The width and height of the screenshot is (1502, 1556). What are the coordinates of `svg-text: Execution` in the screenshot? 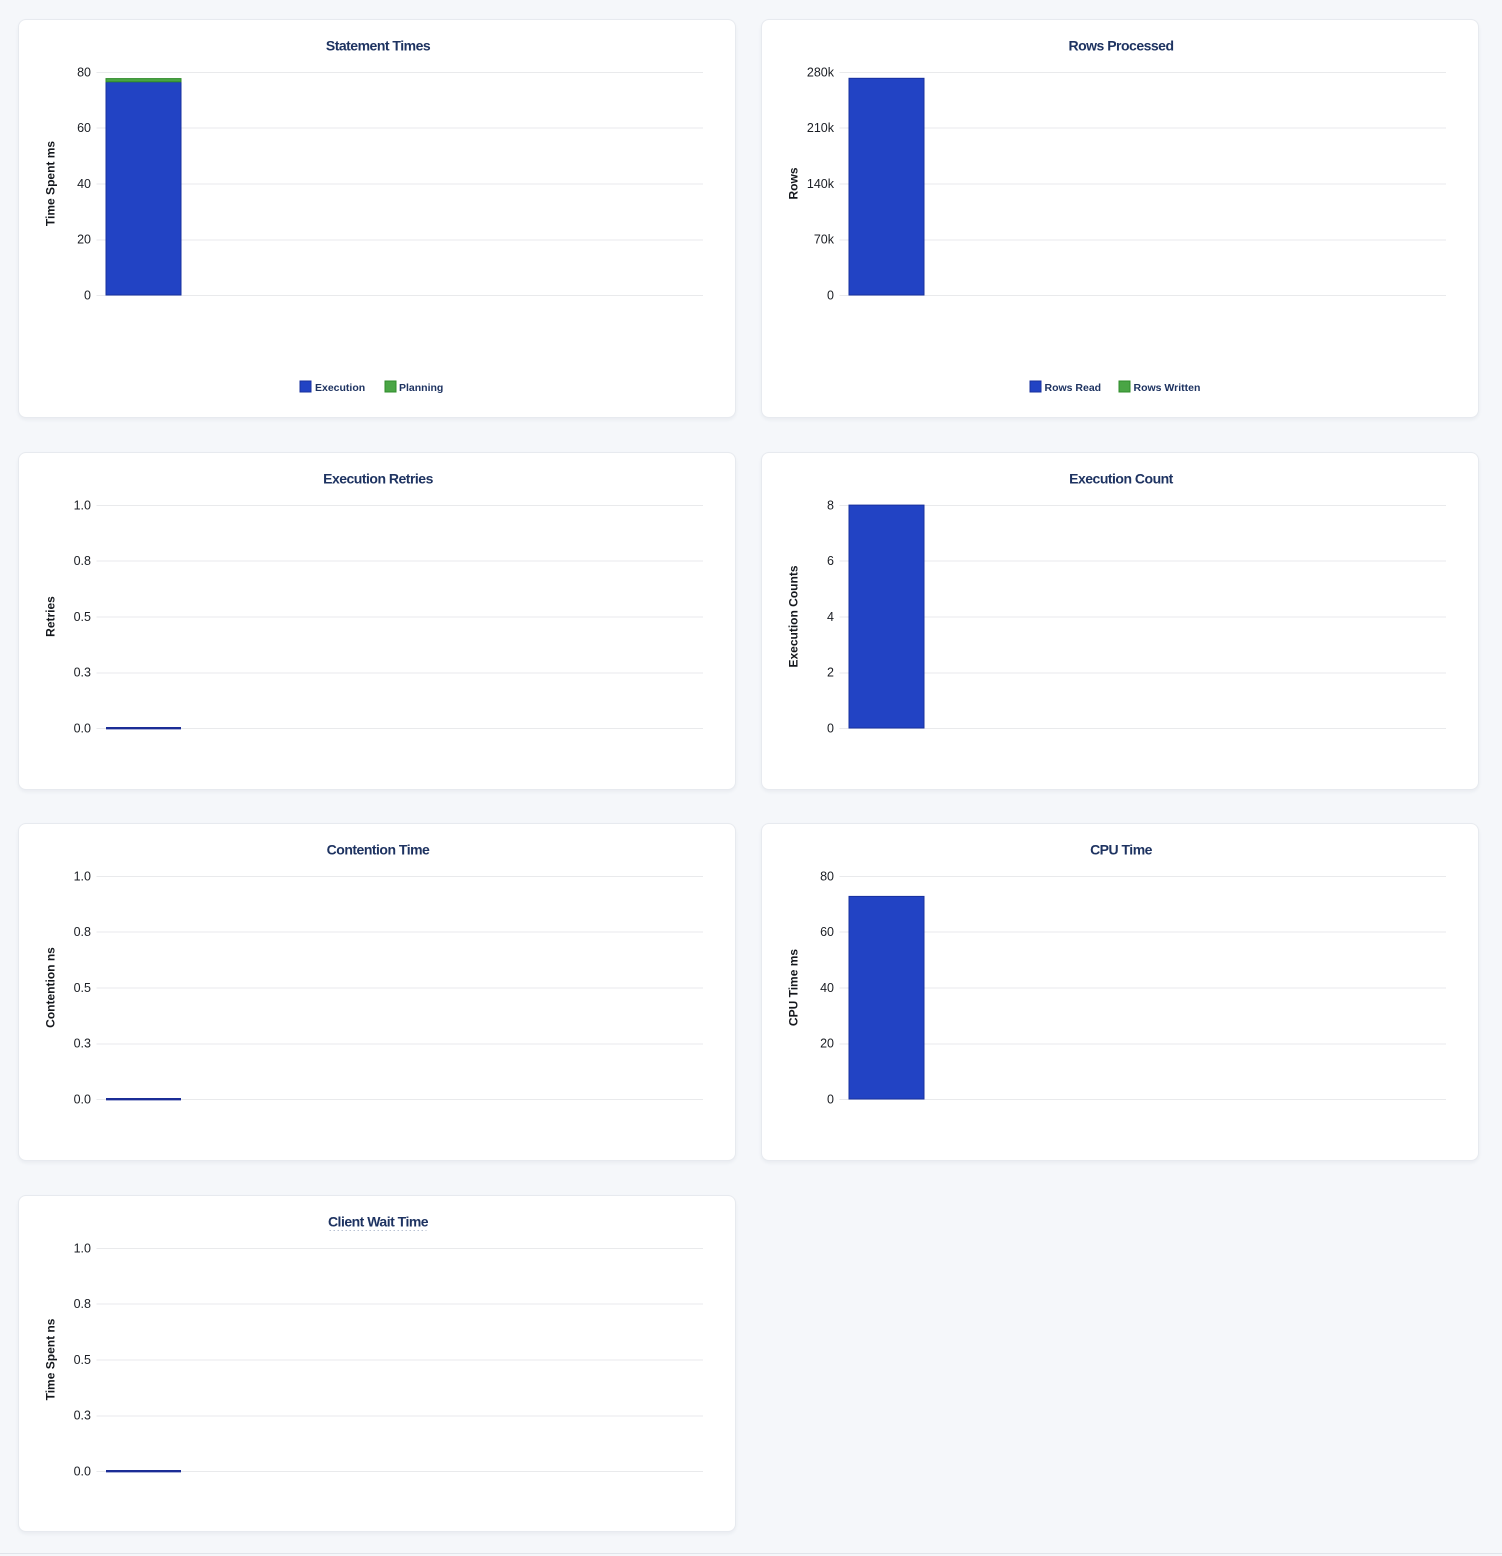 It's located at (340, 388).